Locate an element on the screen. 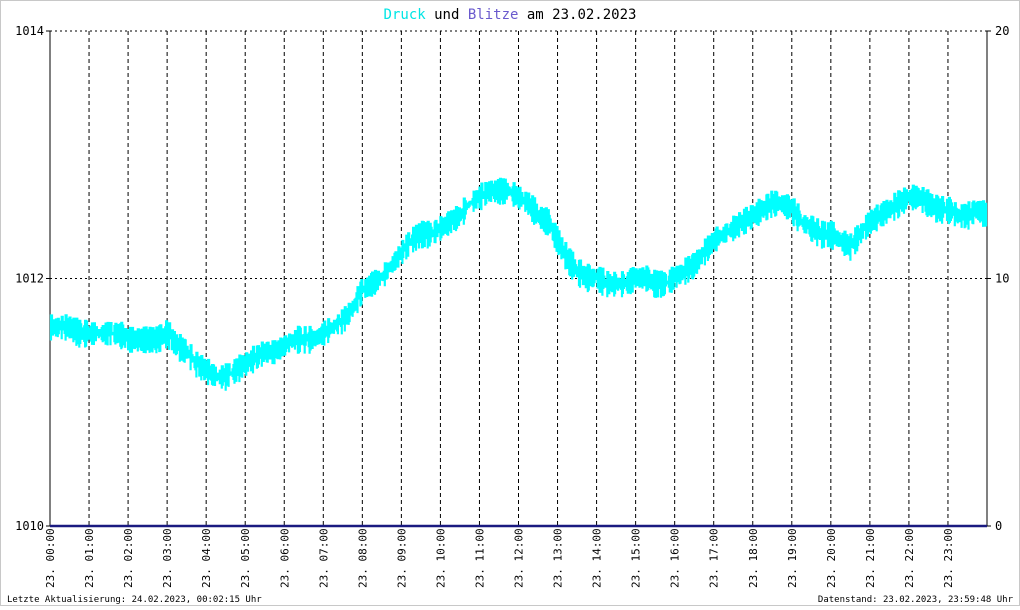 This screenshot has height=610, width=1020. x-tick-label: 23. 08:00 is located at coordinates (362, 558).